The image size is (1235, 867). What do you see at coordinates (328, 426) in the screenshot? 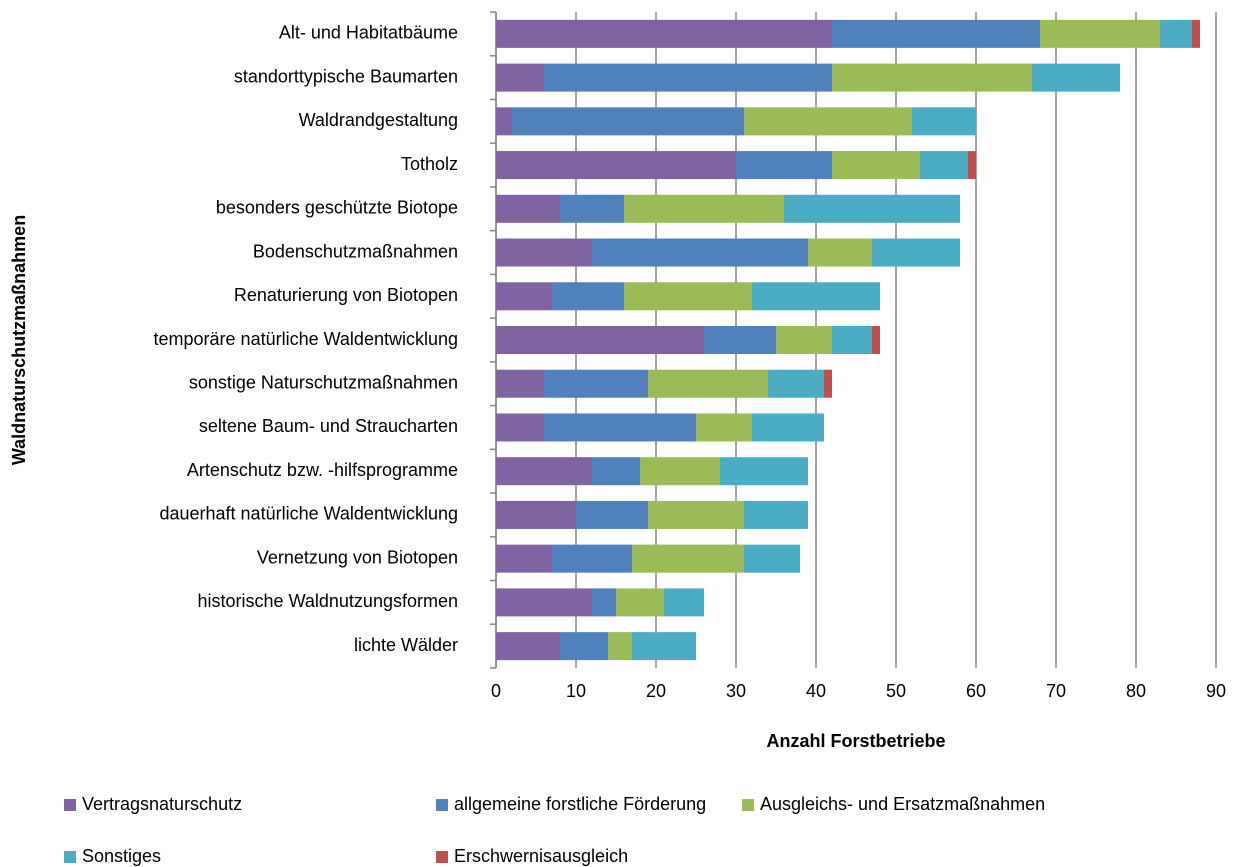
I see `y-tick-label: seltene Baum- und Straucharten` at bounding box center [328, 426].